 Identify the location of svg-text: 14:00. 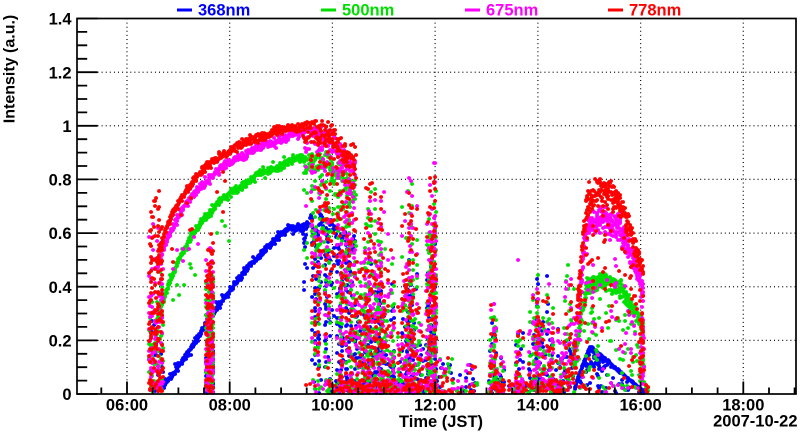
(538, 406).